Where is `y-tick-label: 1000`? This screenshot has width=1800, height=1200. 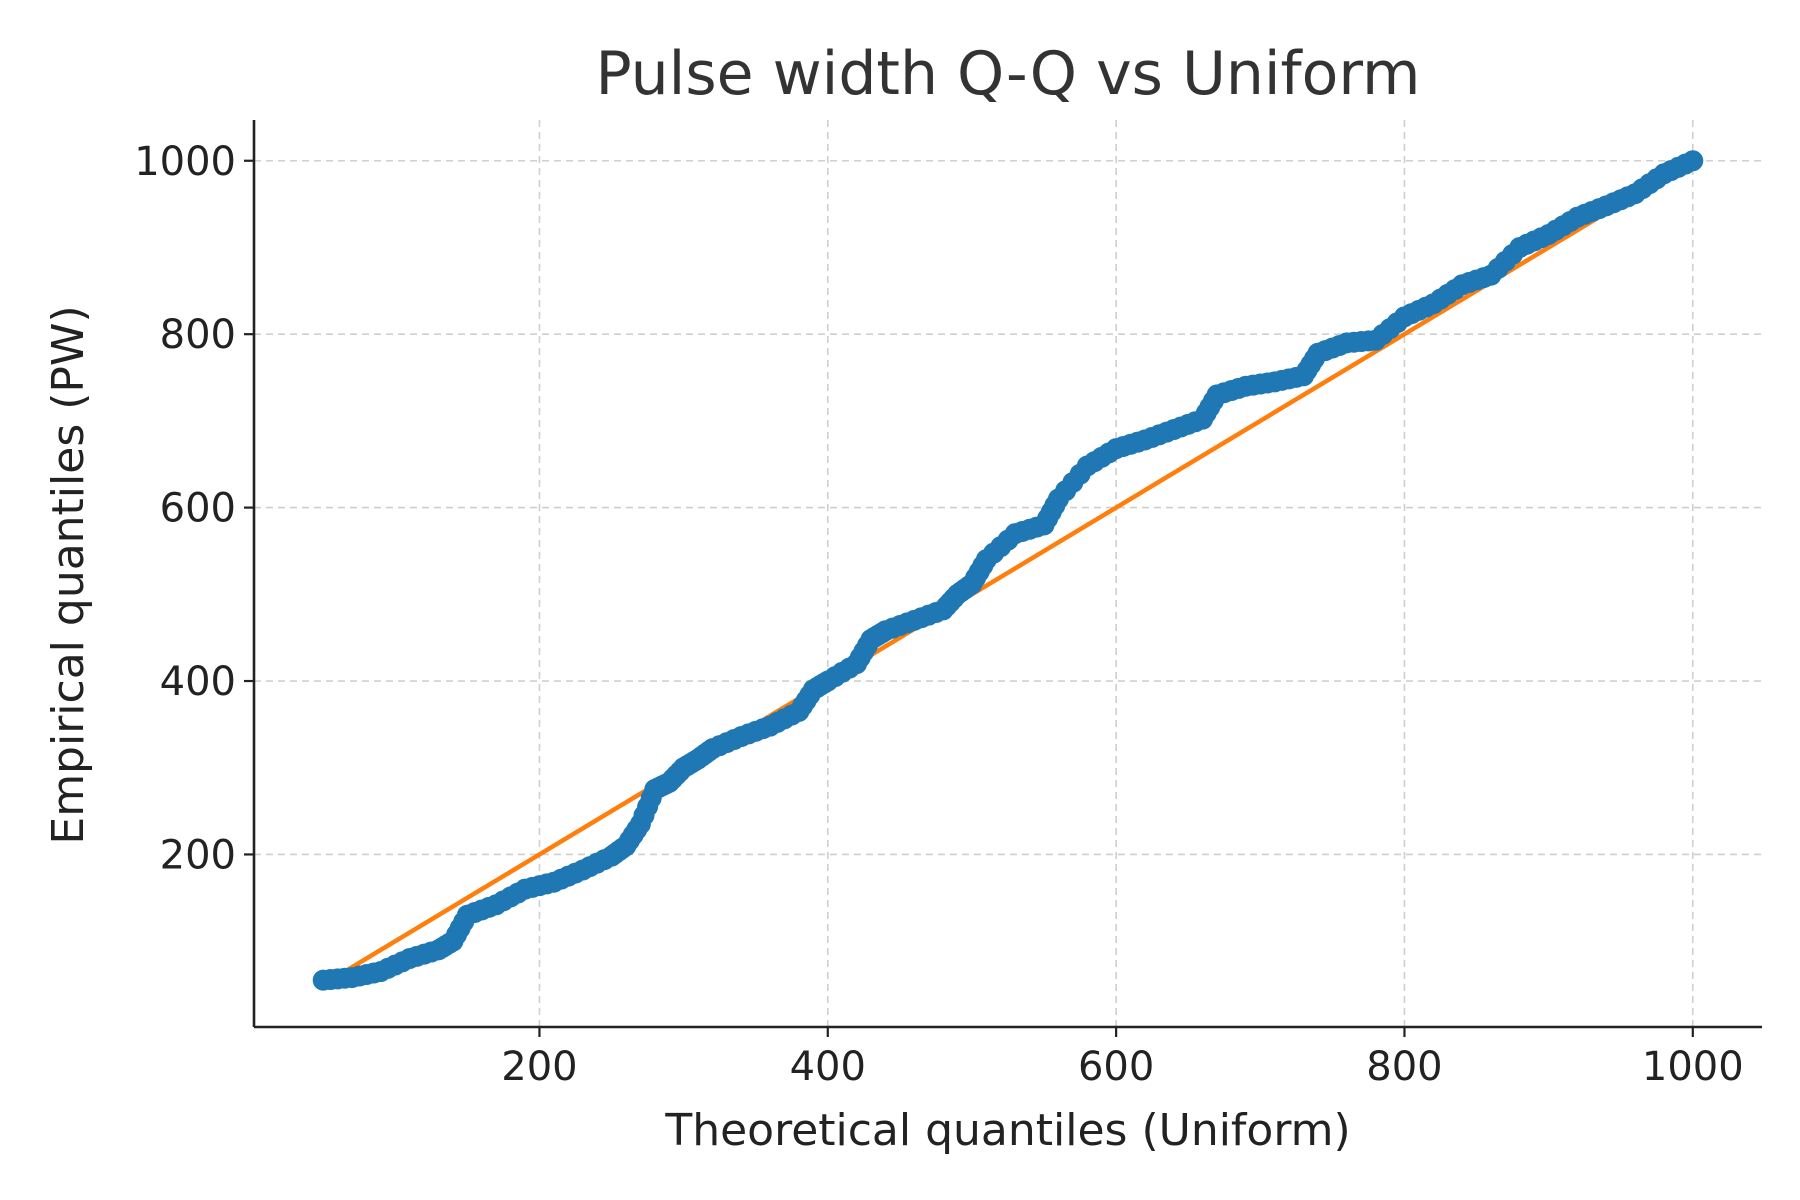
y-tick-label: 1000 is located at coordinates (185, 162).